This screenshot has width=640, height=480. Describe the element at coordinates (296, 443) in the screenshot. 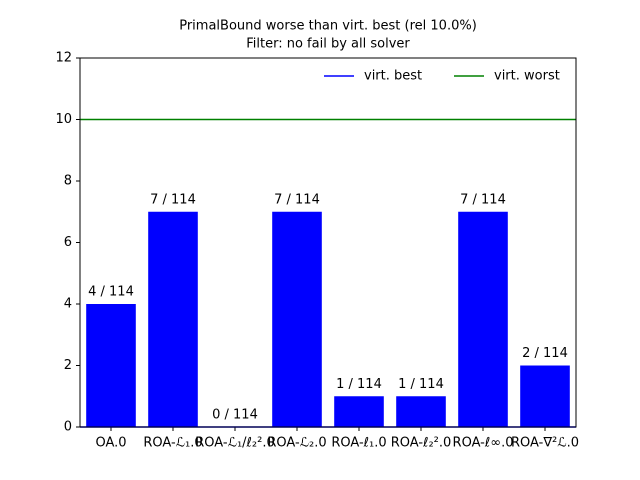

I see `x-tick-label: ROA-ℒ₂.0` at that location.